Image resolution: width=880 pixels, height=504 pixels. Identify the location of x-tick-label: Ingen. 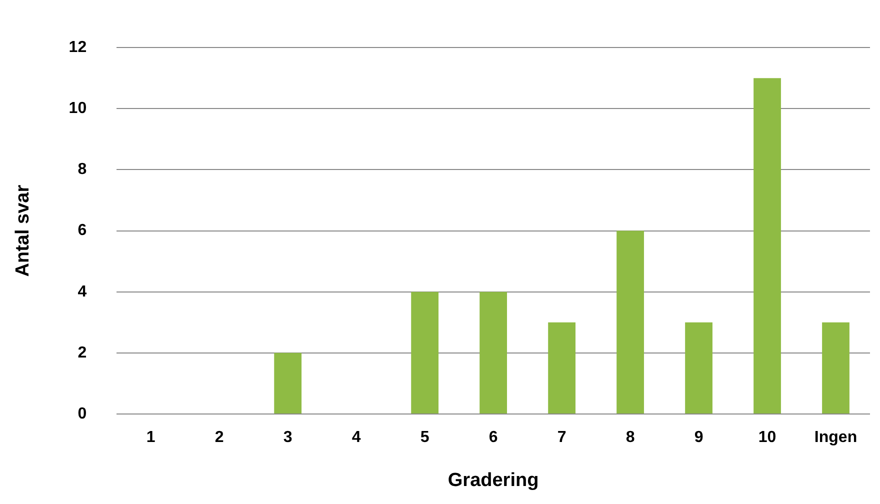
(836, 437).